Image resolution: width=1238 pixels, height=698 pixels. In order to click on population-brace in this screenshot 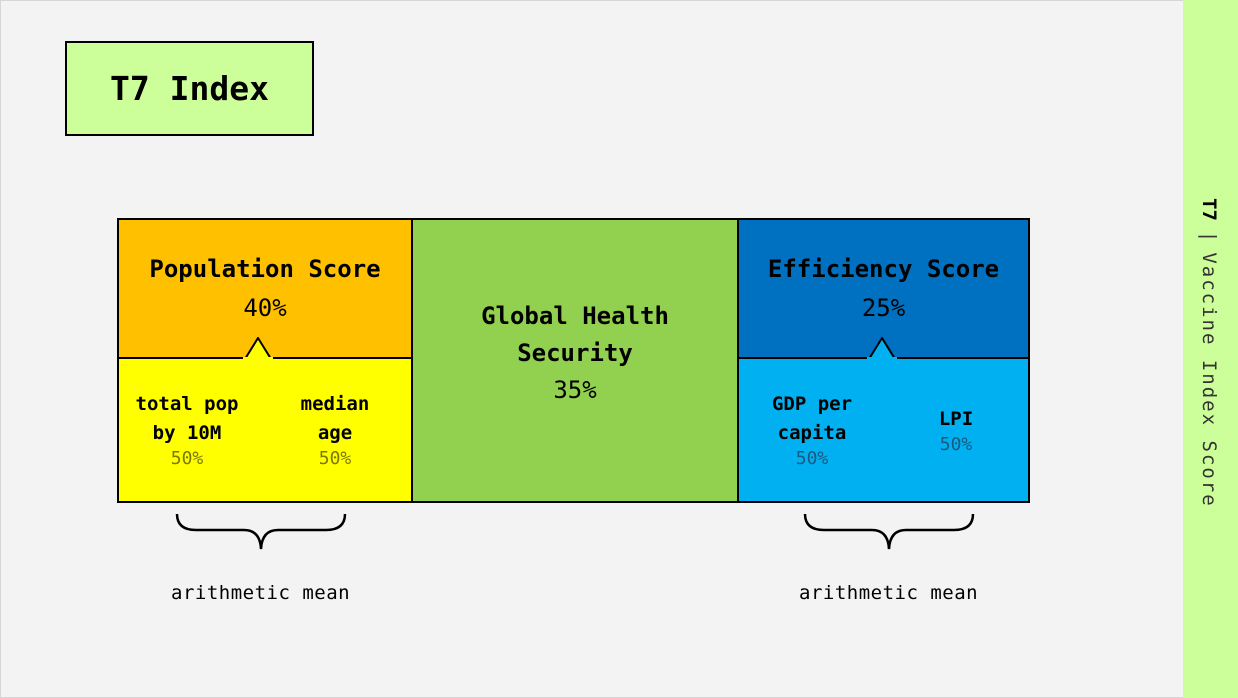, I will do `click(261, 531)`.